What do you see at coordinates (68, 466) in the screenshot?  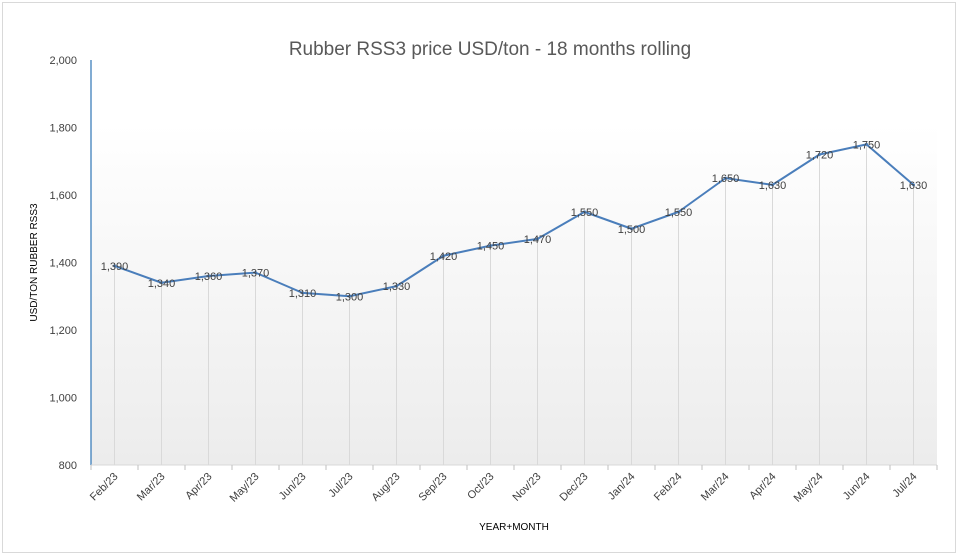 I see `y-tick-label: 800` at bounding box center [68, 466].